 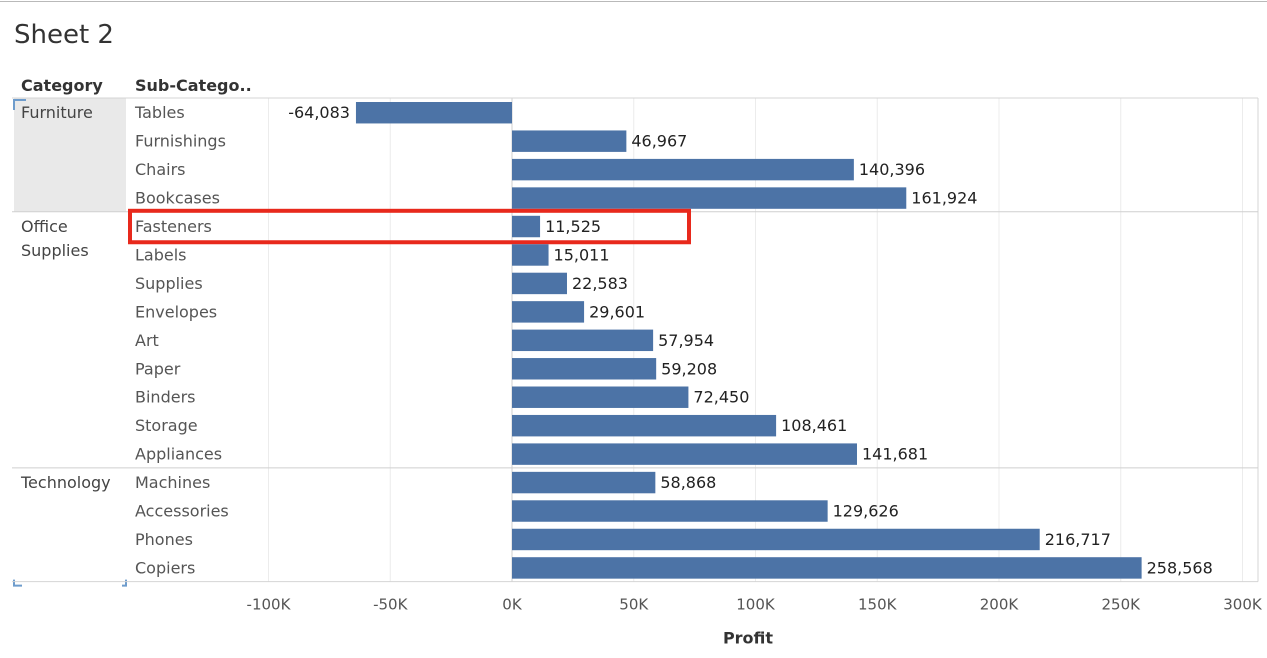 I want to click on bar-value-label: 11,525, so click(x=573, y=226).